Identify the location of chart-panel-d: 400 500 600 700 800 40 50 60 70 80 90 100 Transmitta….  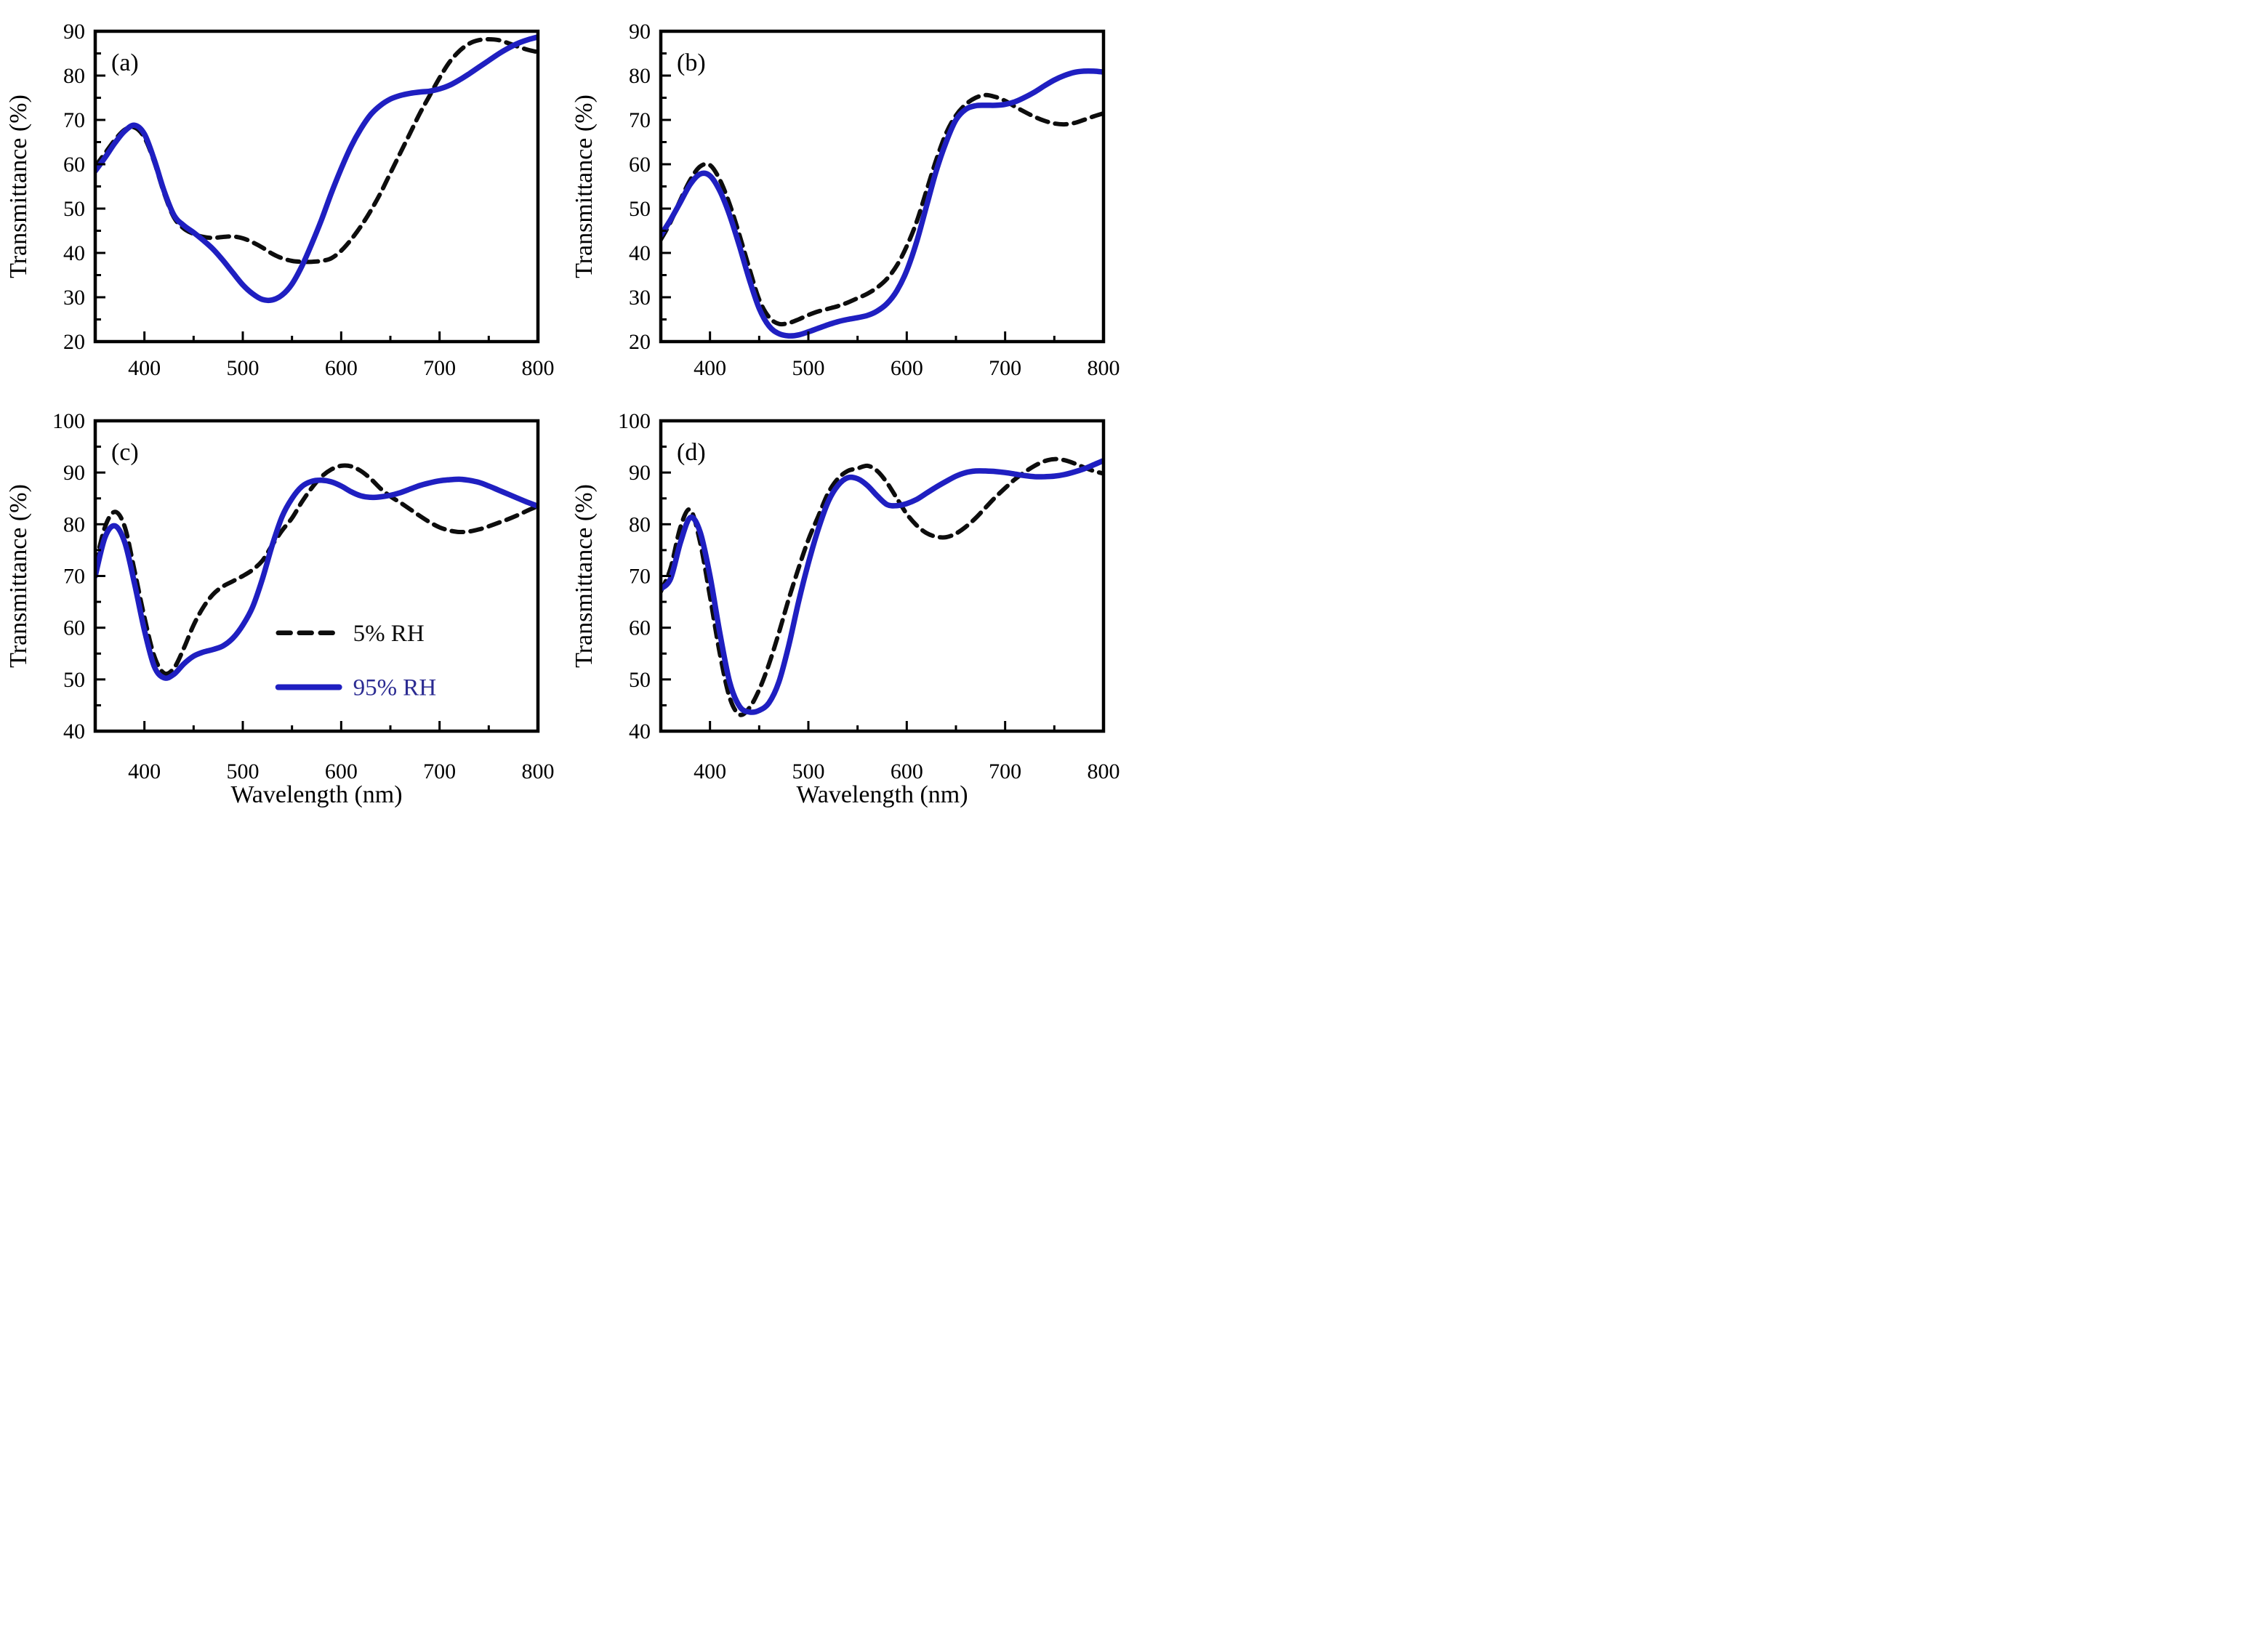
(845, 608).